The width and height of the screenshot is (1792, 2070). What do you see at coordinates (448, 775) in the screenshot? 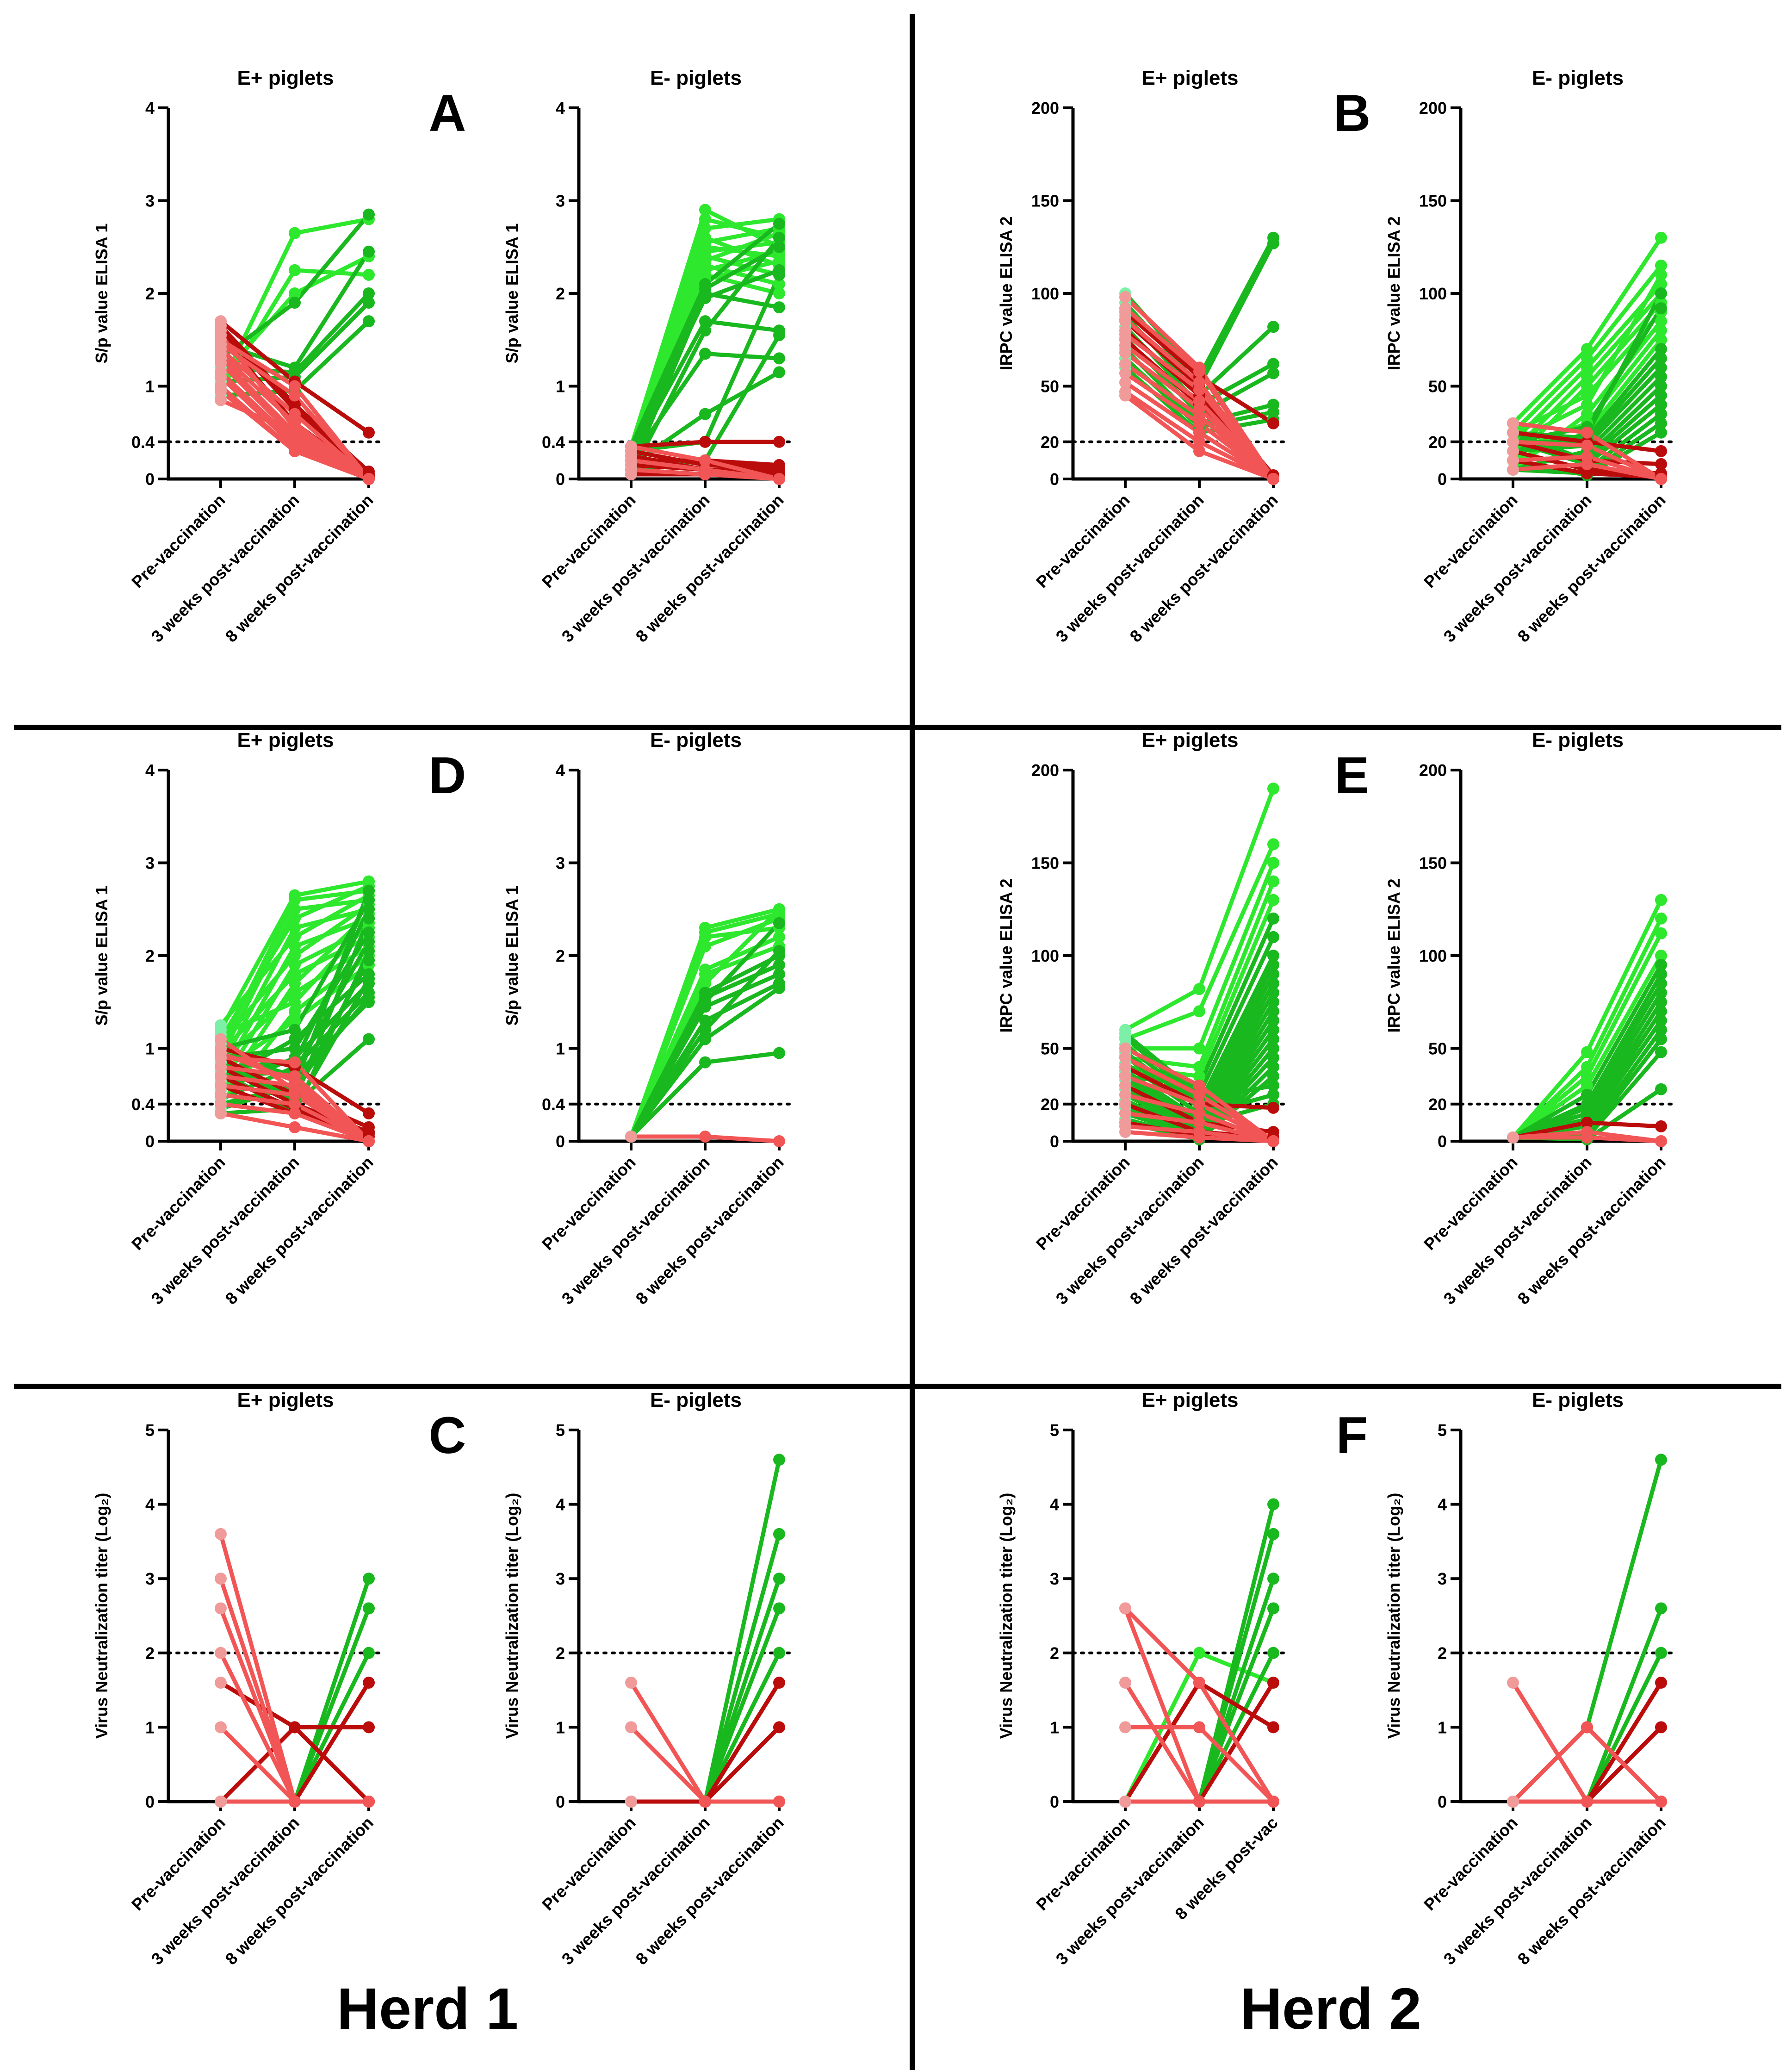
I see `panel-letter: D` at bounding box center [448, 775].